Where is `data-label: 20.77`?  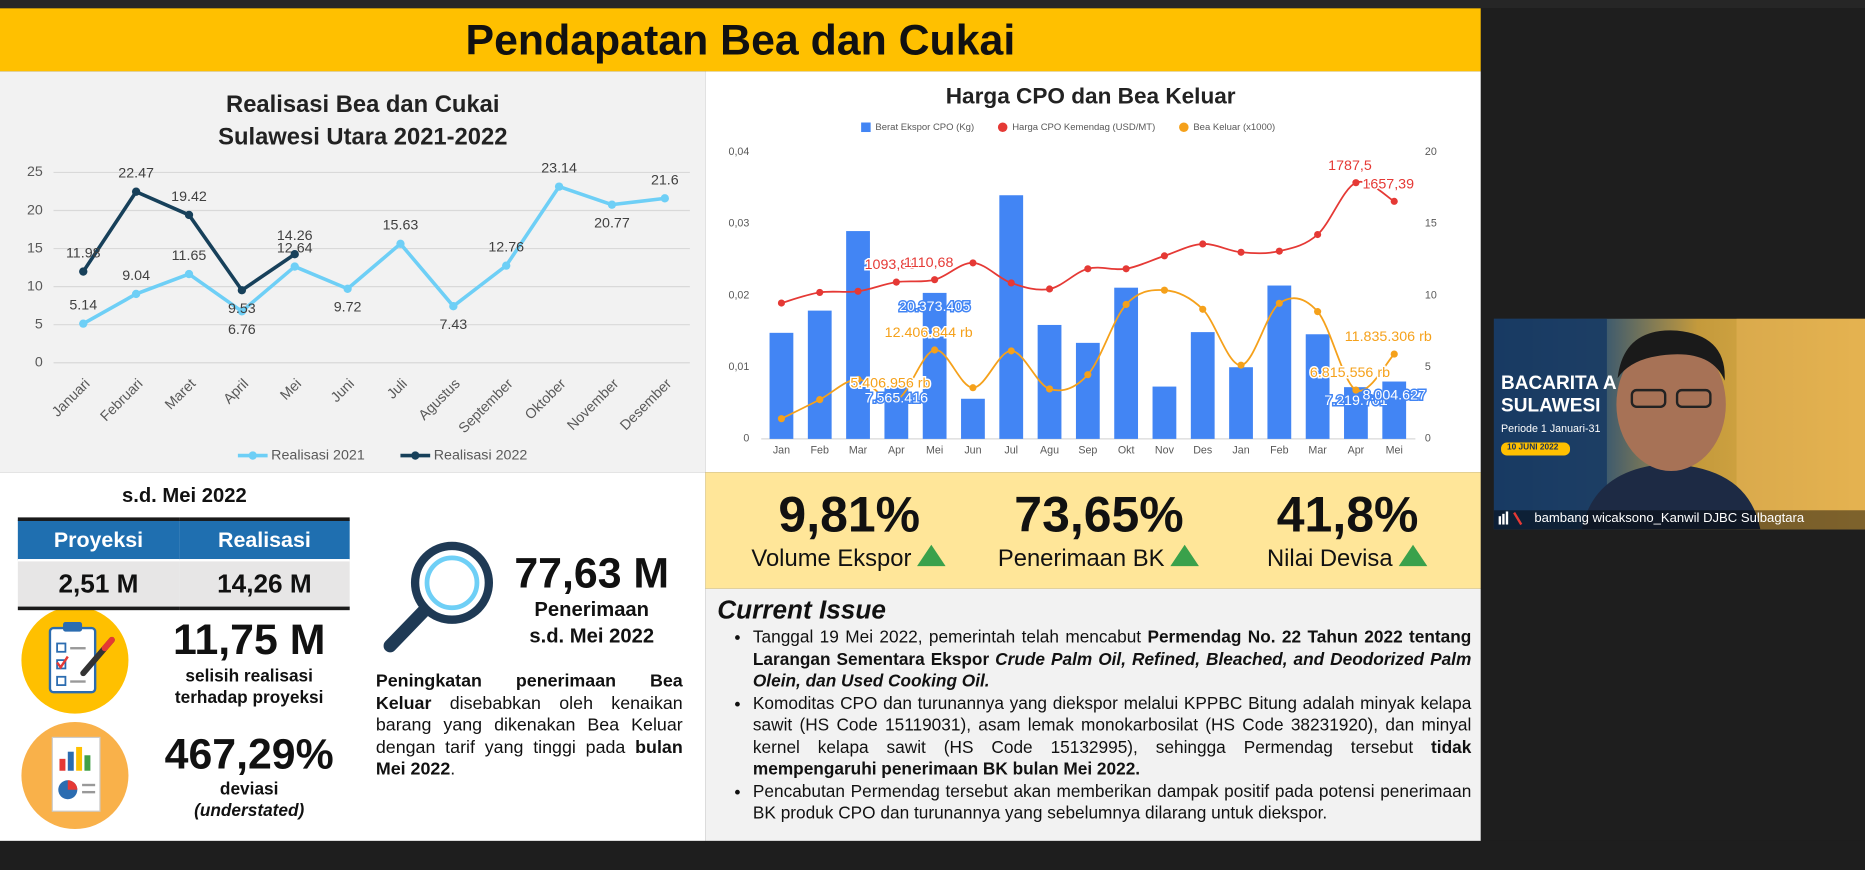
data-label: 20.77 is located at coordinates (612, 223).